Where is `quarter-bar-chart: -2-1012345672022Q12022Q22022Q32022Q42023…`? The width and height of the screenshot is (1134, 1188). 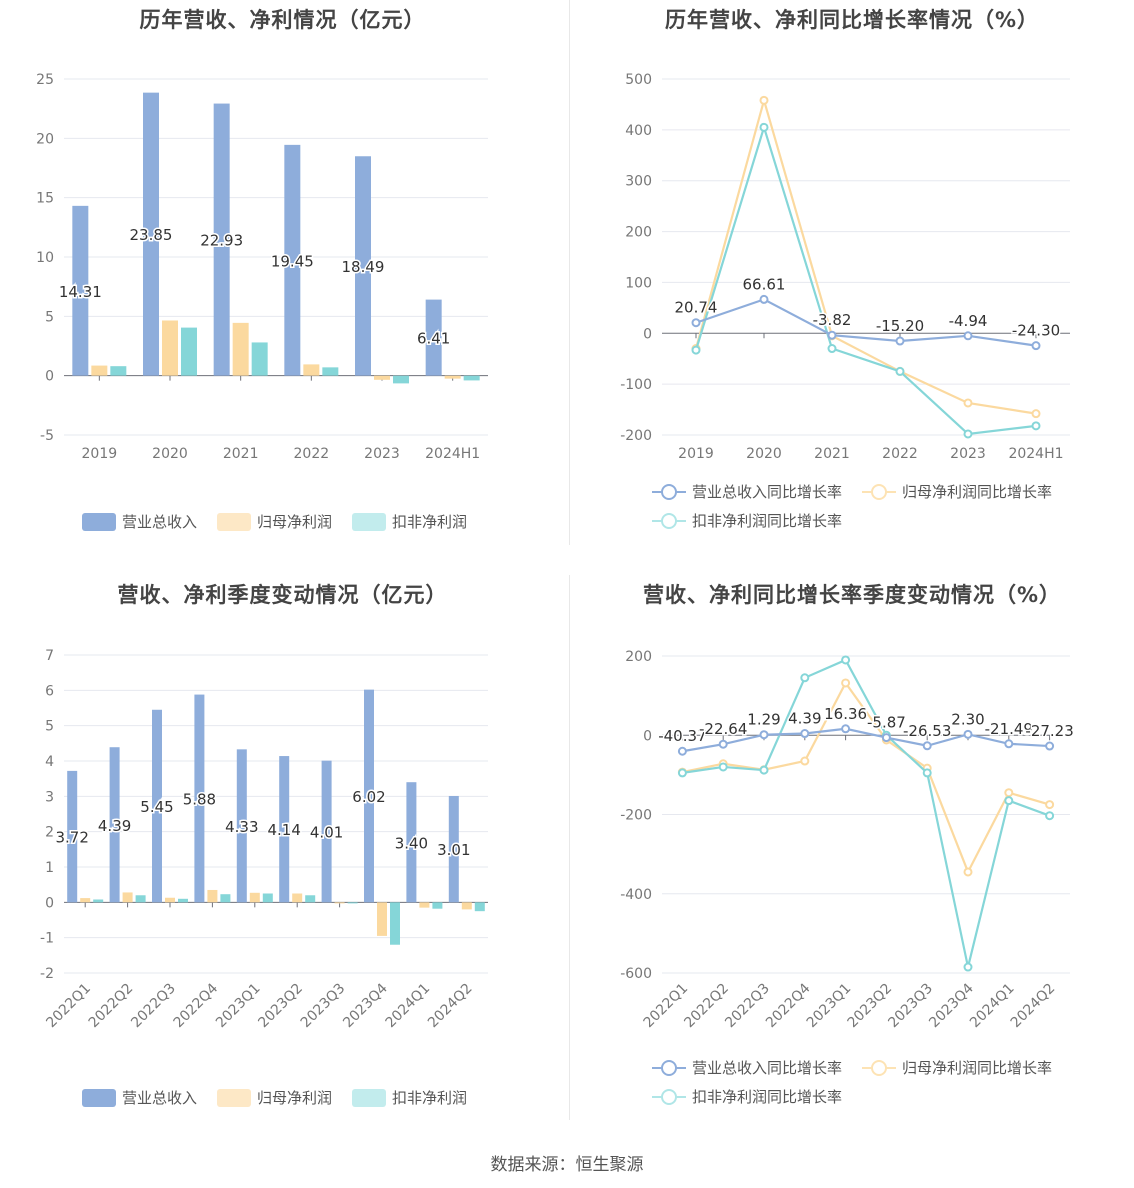 quarter-bar-chart: -2-1012345672022Q12022Q22022Q32022Q42023… is located at coordinates (264, 840).